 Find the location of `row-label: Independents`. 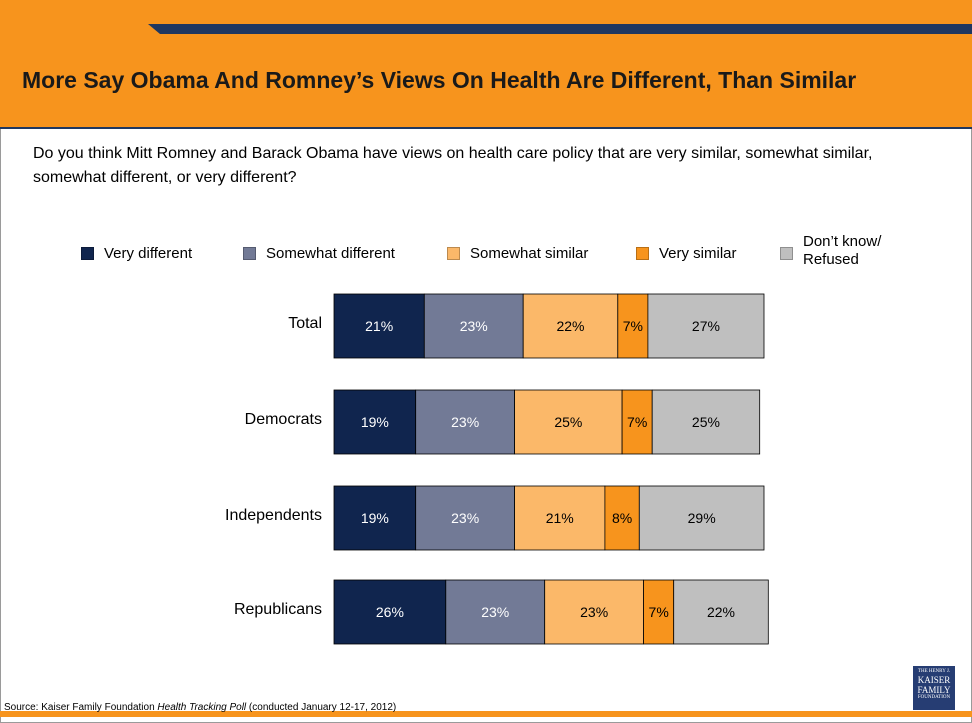

row-label: Independents is located at coordinates (273, 515).